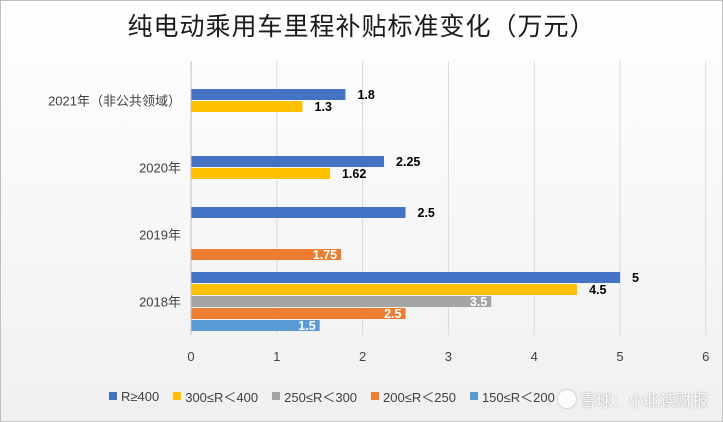 The height and width of the screenshot is (422, 723). I want to click on data-label: 3.5, so click(478, 302).